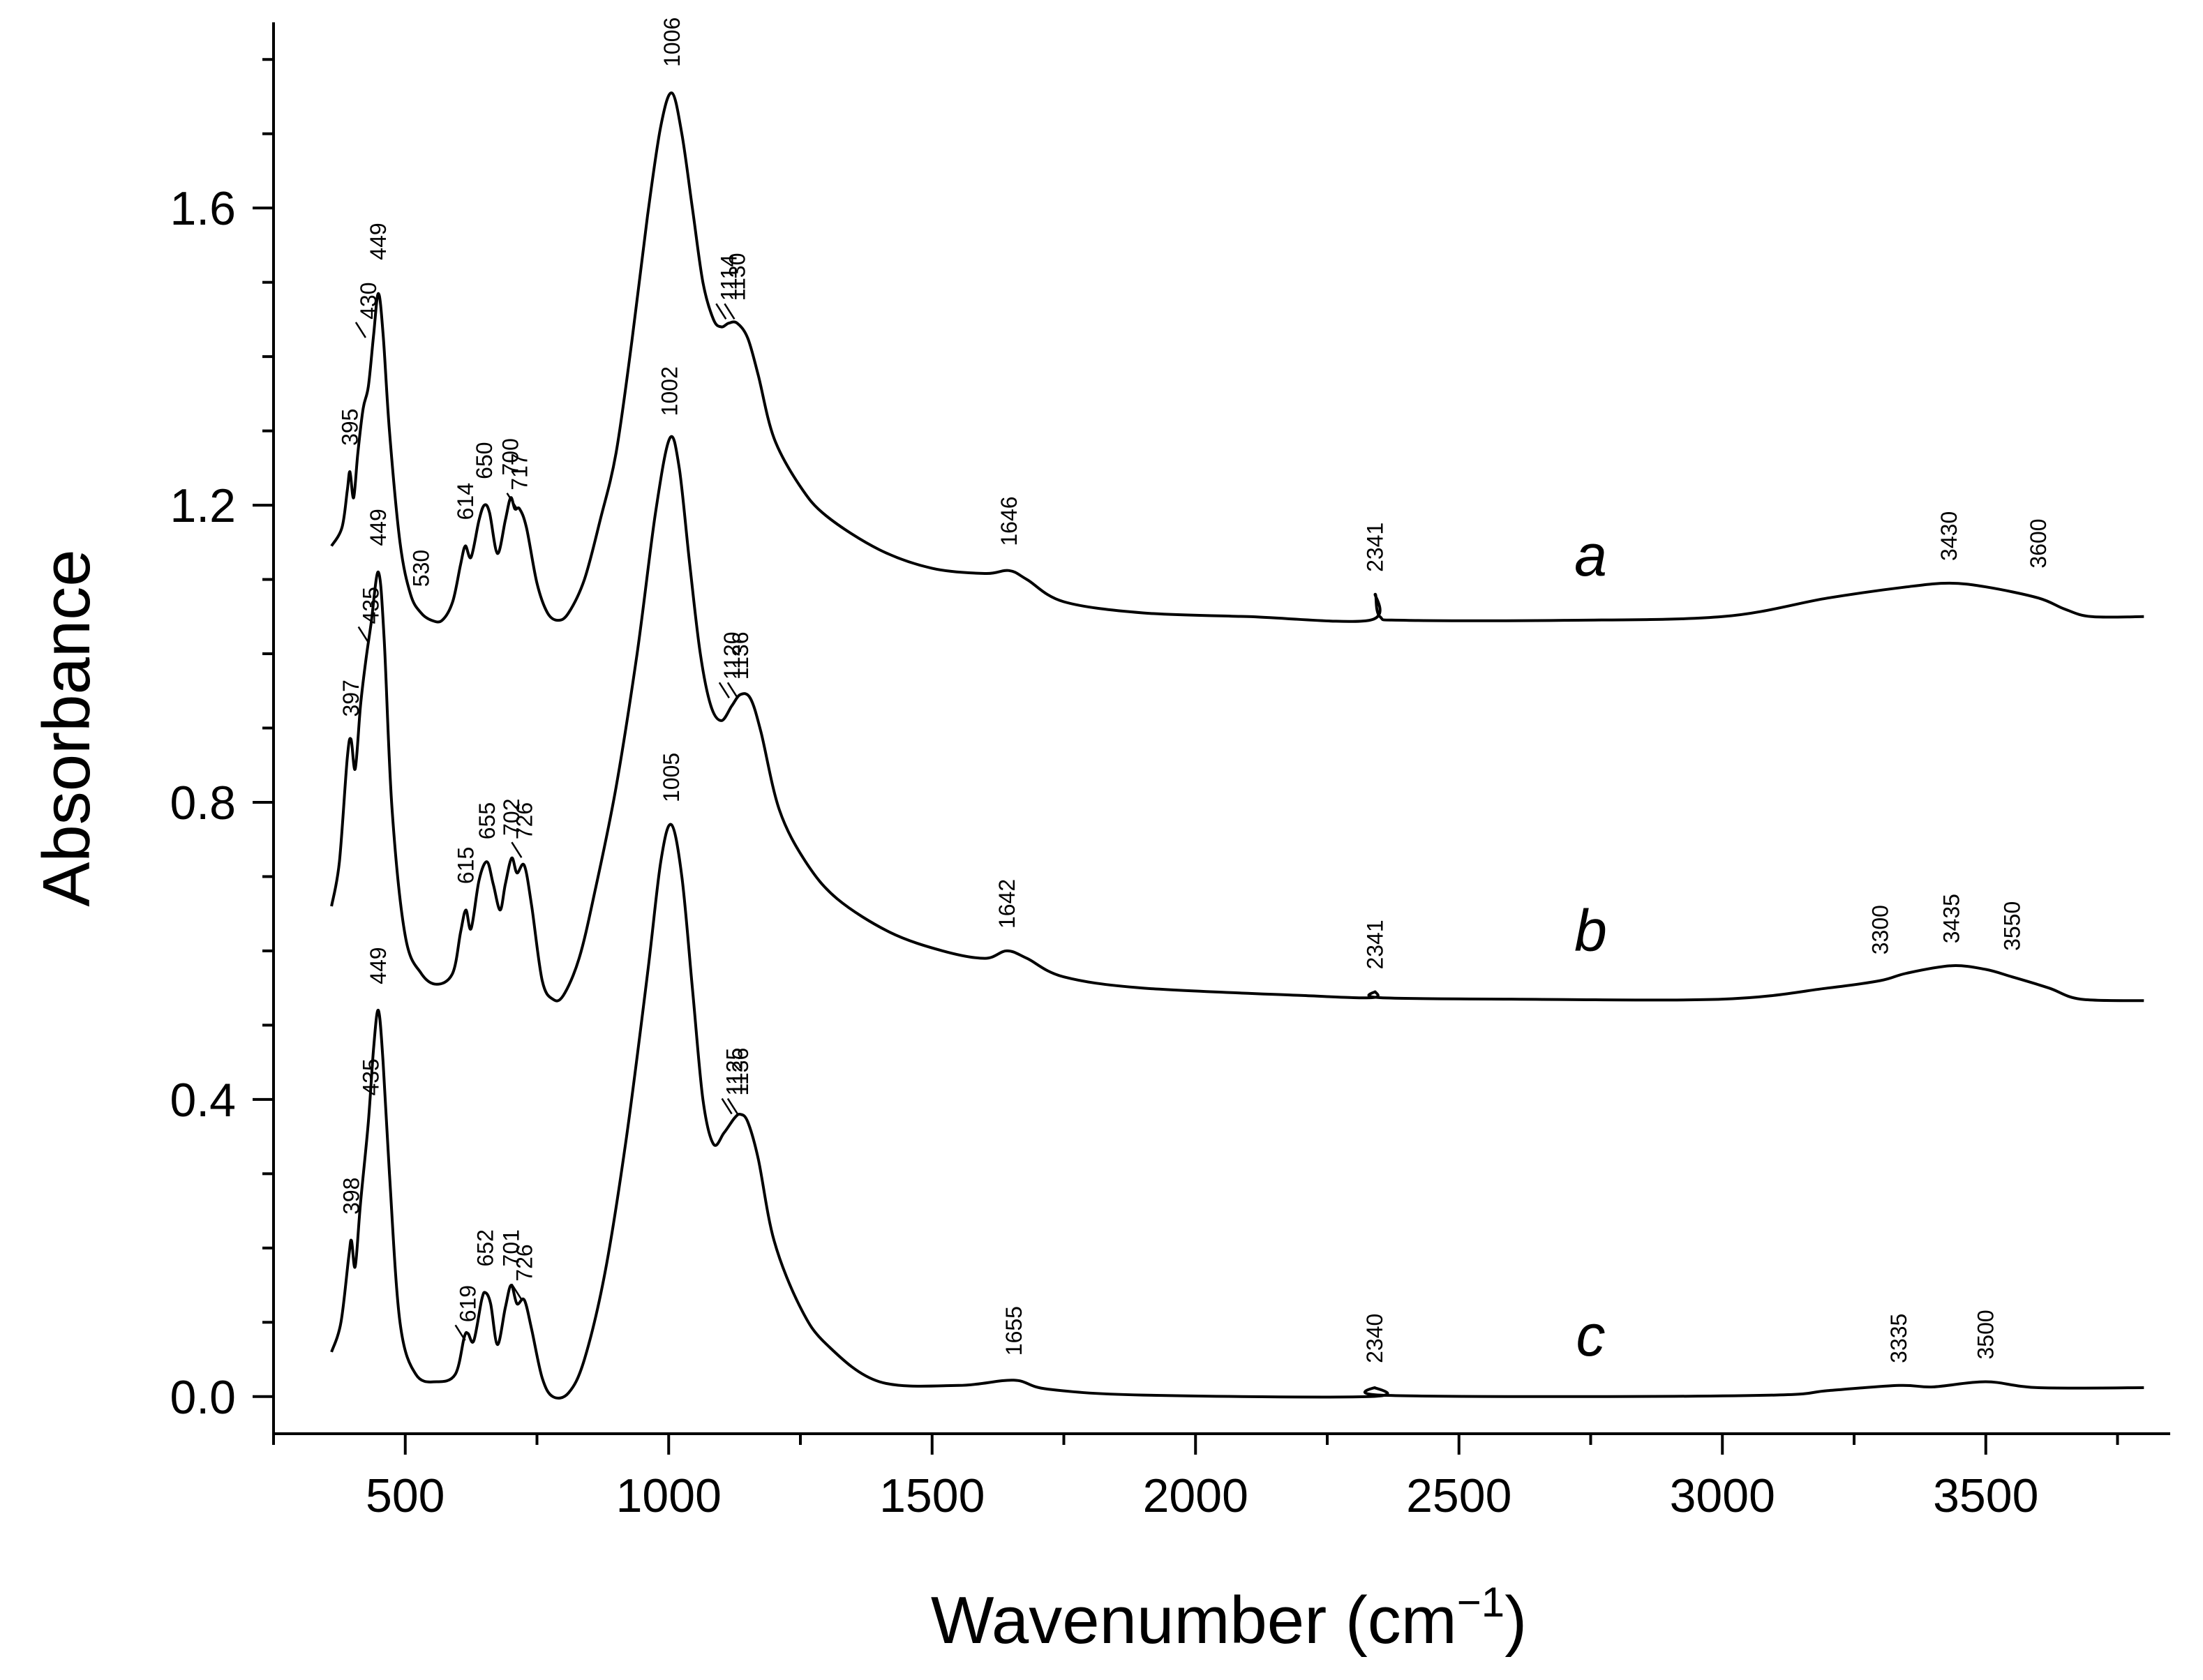  What do you see at coordinates (741, 655) in the screenshot?
I see `peak-label-b-1136: 1136` at bounding box center [741, 655].